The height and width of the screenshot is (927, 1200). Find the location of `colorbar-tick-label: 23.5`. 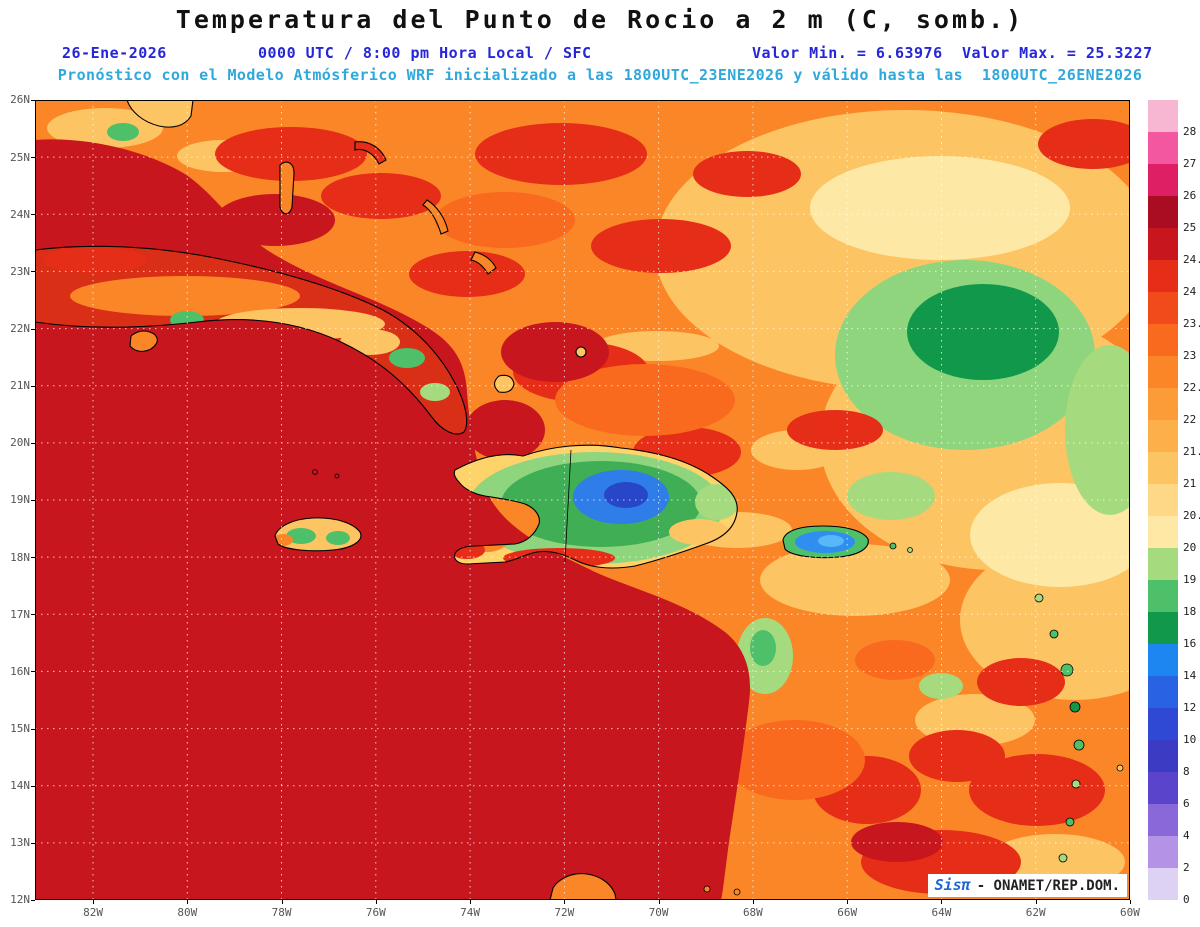

colorbar-tick-label: 23.5 is located at coordinates (1191, 323).